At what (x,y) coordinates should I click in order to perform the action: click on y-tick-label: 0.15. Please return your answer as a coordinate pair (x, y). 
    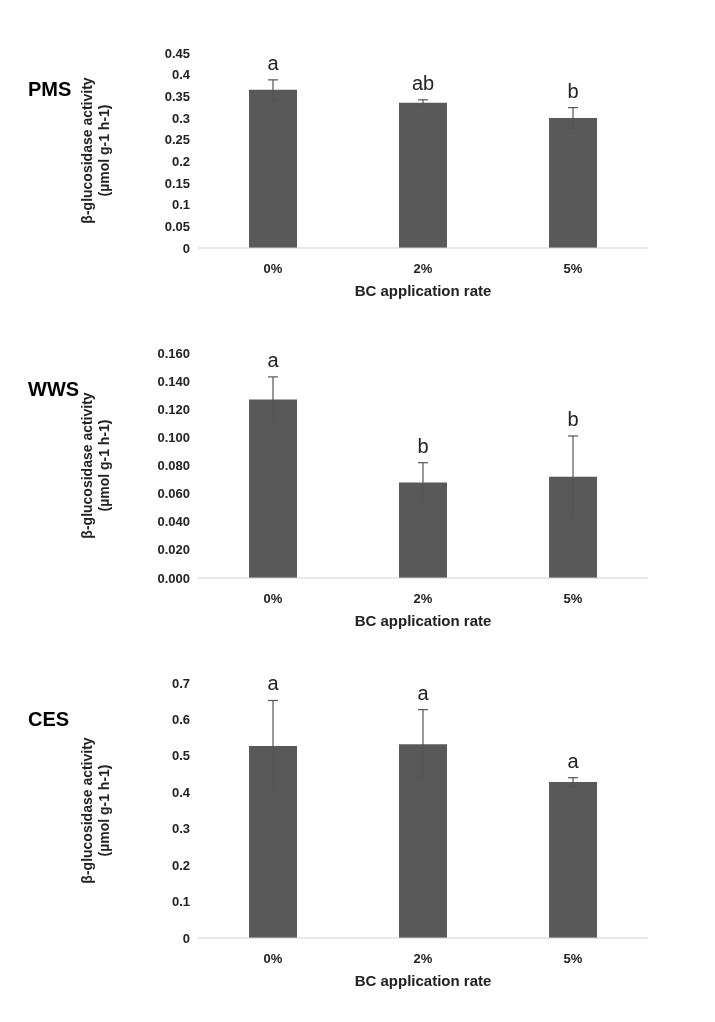
    Looking at the image, I should click on (177, 183).